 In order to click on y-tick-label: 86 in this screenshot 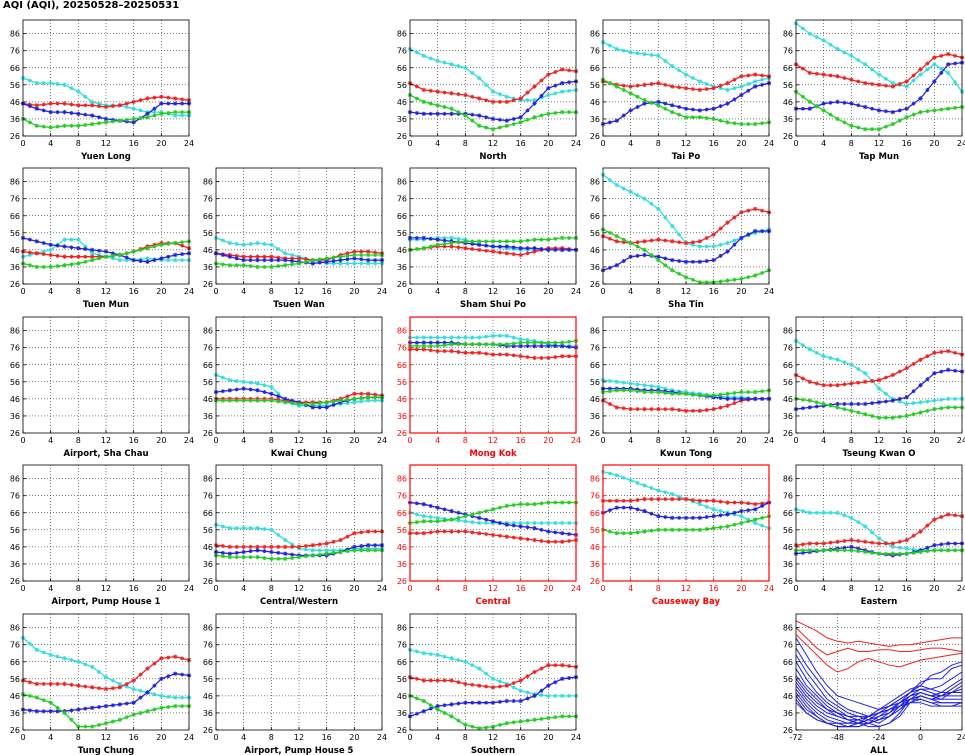, I will do `click(595, 182)`.